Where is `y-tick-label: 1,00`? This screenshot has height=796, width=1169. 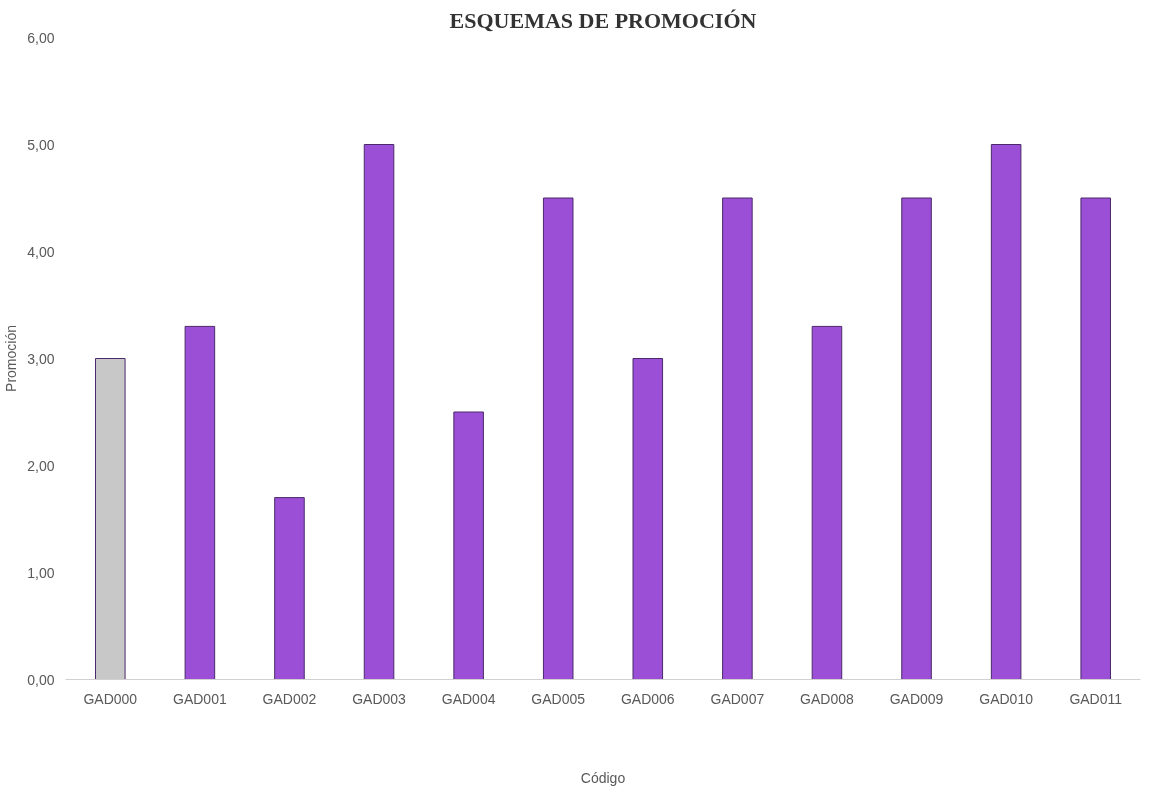 y-tick-label: 1,00 is located at coordinates (41, 572).